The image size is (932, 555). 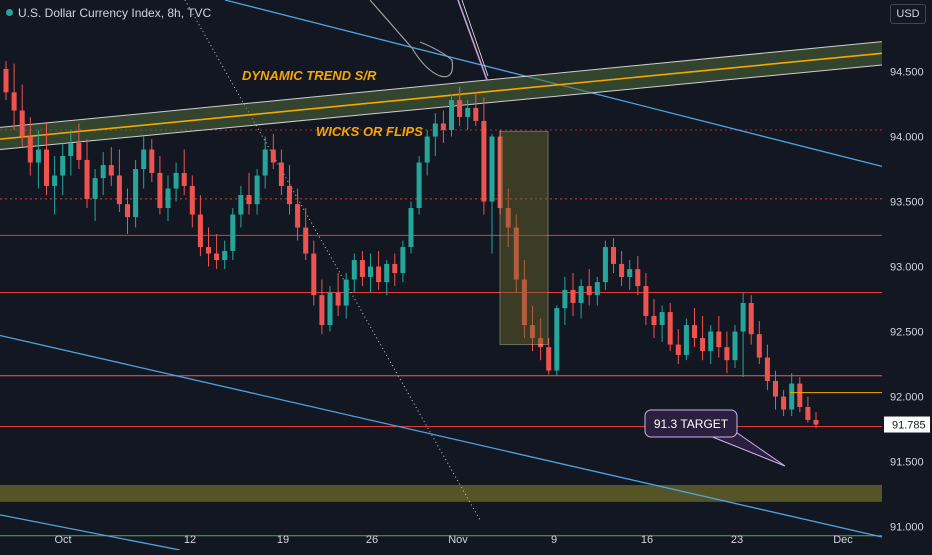 What do you see at coordinates (62, 540) in the screenshot?
I see `x-axis-tick-label: Oct` at bounding box center [62, 540].